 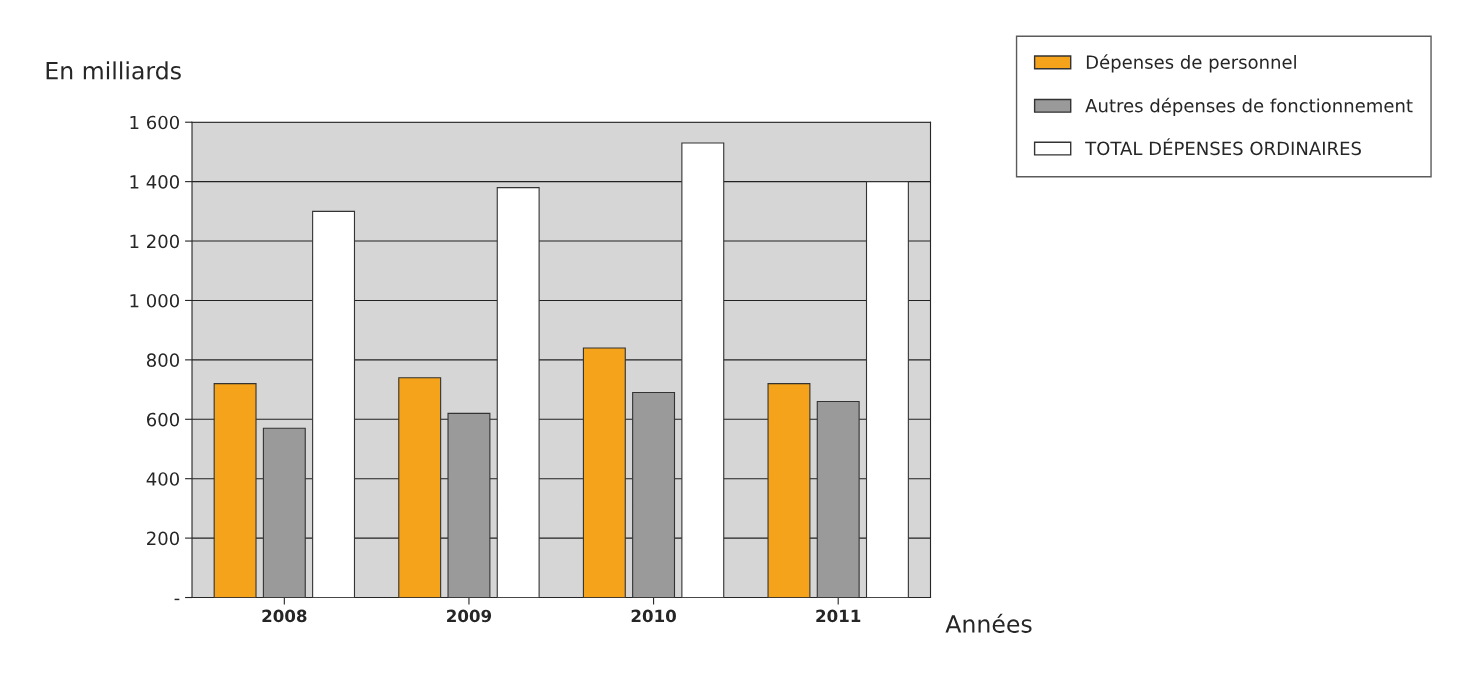 I want to click on y-tick-label: 800, so click(x=162, y=360).